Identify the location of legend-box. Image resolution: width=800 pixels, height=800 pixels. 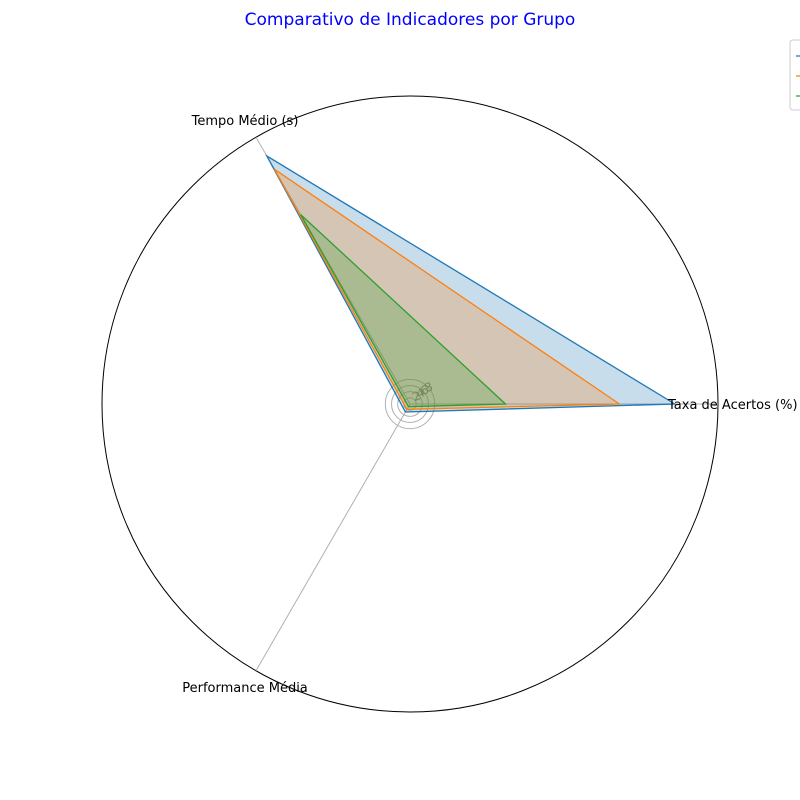
(794, 75).